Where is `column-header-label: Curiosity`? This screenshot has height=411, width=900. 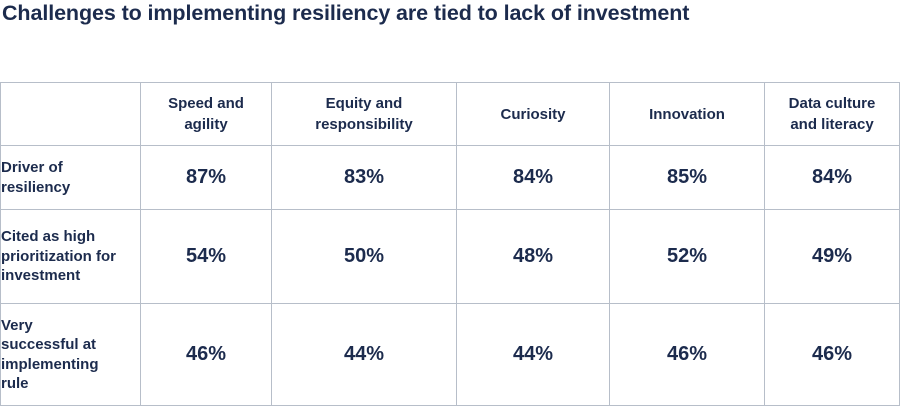 column-header-label: Curiosity is located at coordinates (533, 114).